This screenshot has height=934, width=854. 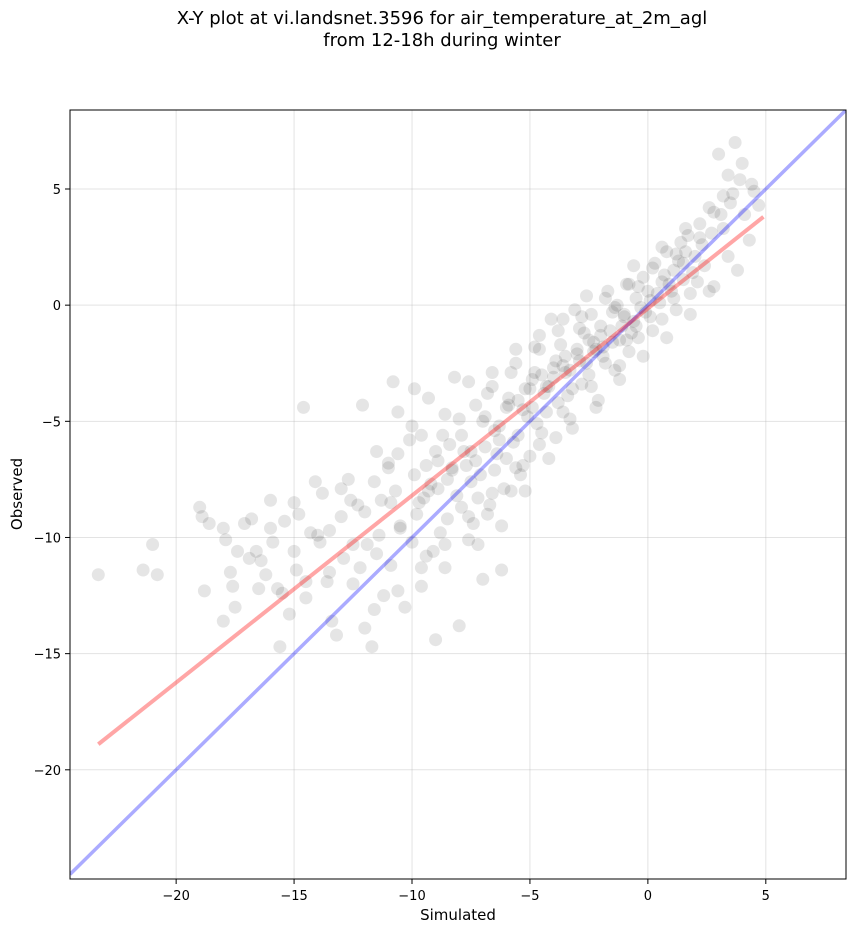 I want to click on x-axis-label: Simulated, so click(x=458, y=915).